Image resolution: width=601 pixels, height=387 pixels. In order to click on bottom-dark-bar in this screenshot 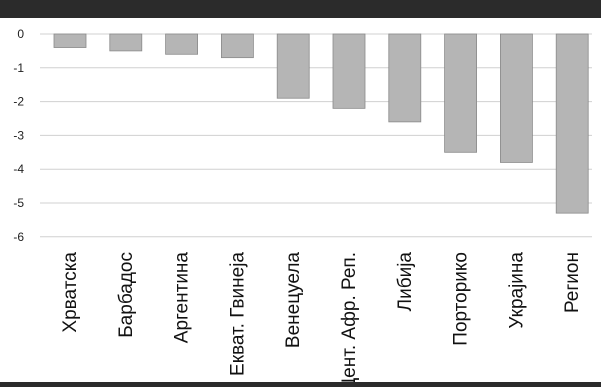, I will do `click(300, 384)`.